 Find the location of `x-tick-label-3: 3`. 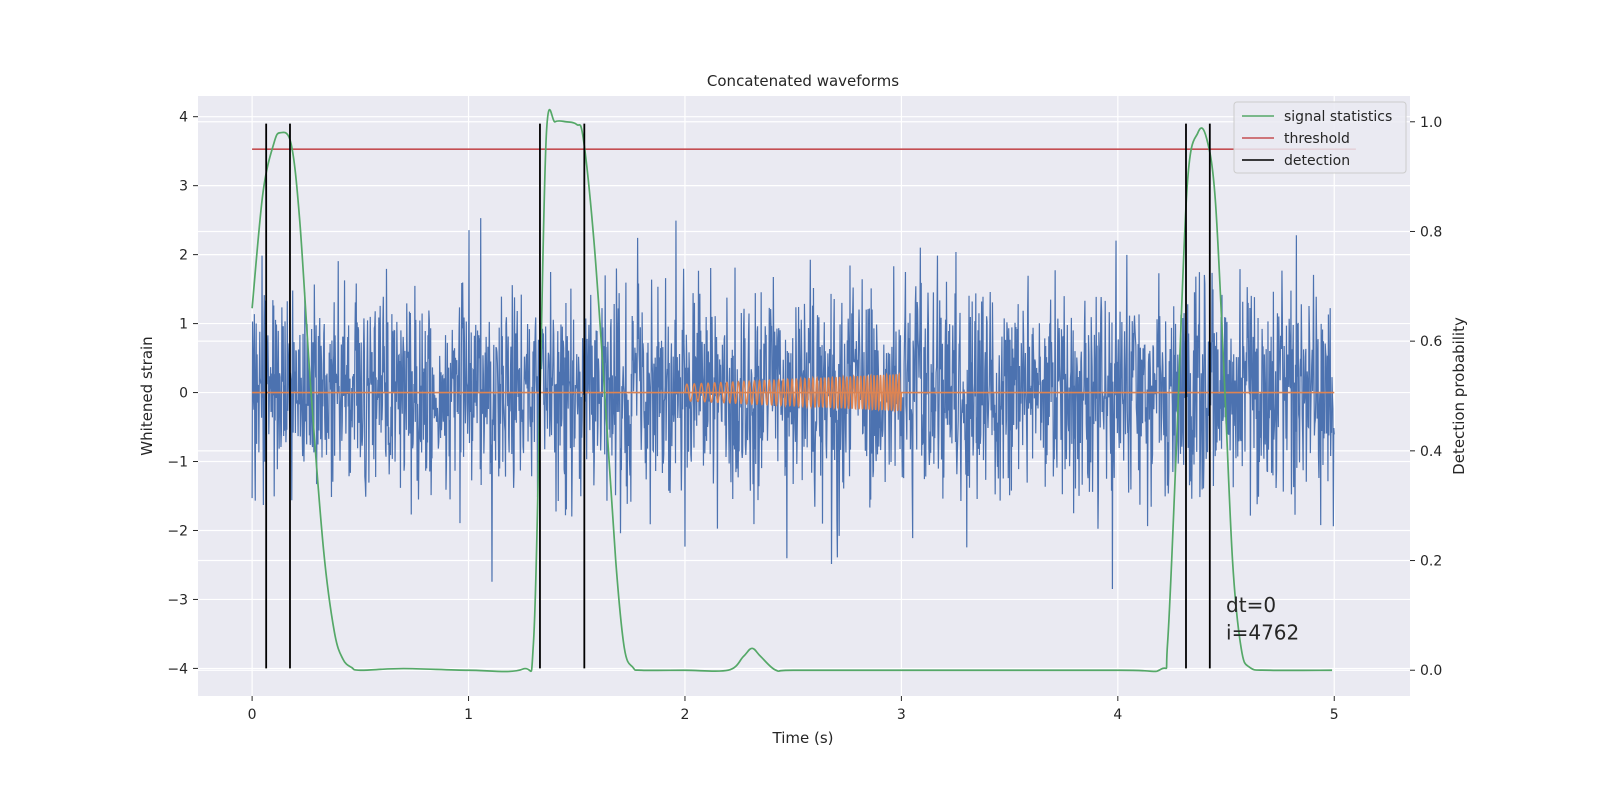

x-tick-label-3: 3 is located at coordinates (901, 715).